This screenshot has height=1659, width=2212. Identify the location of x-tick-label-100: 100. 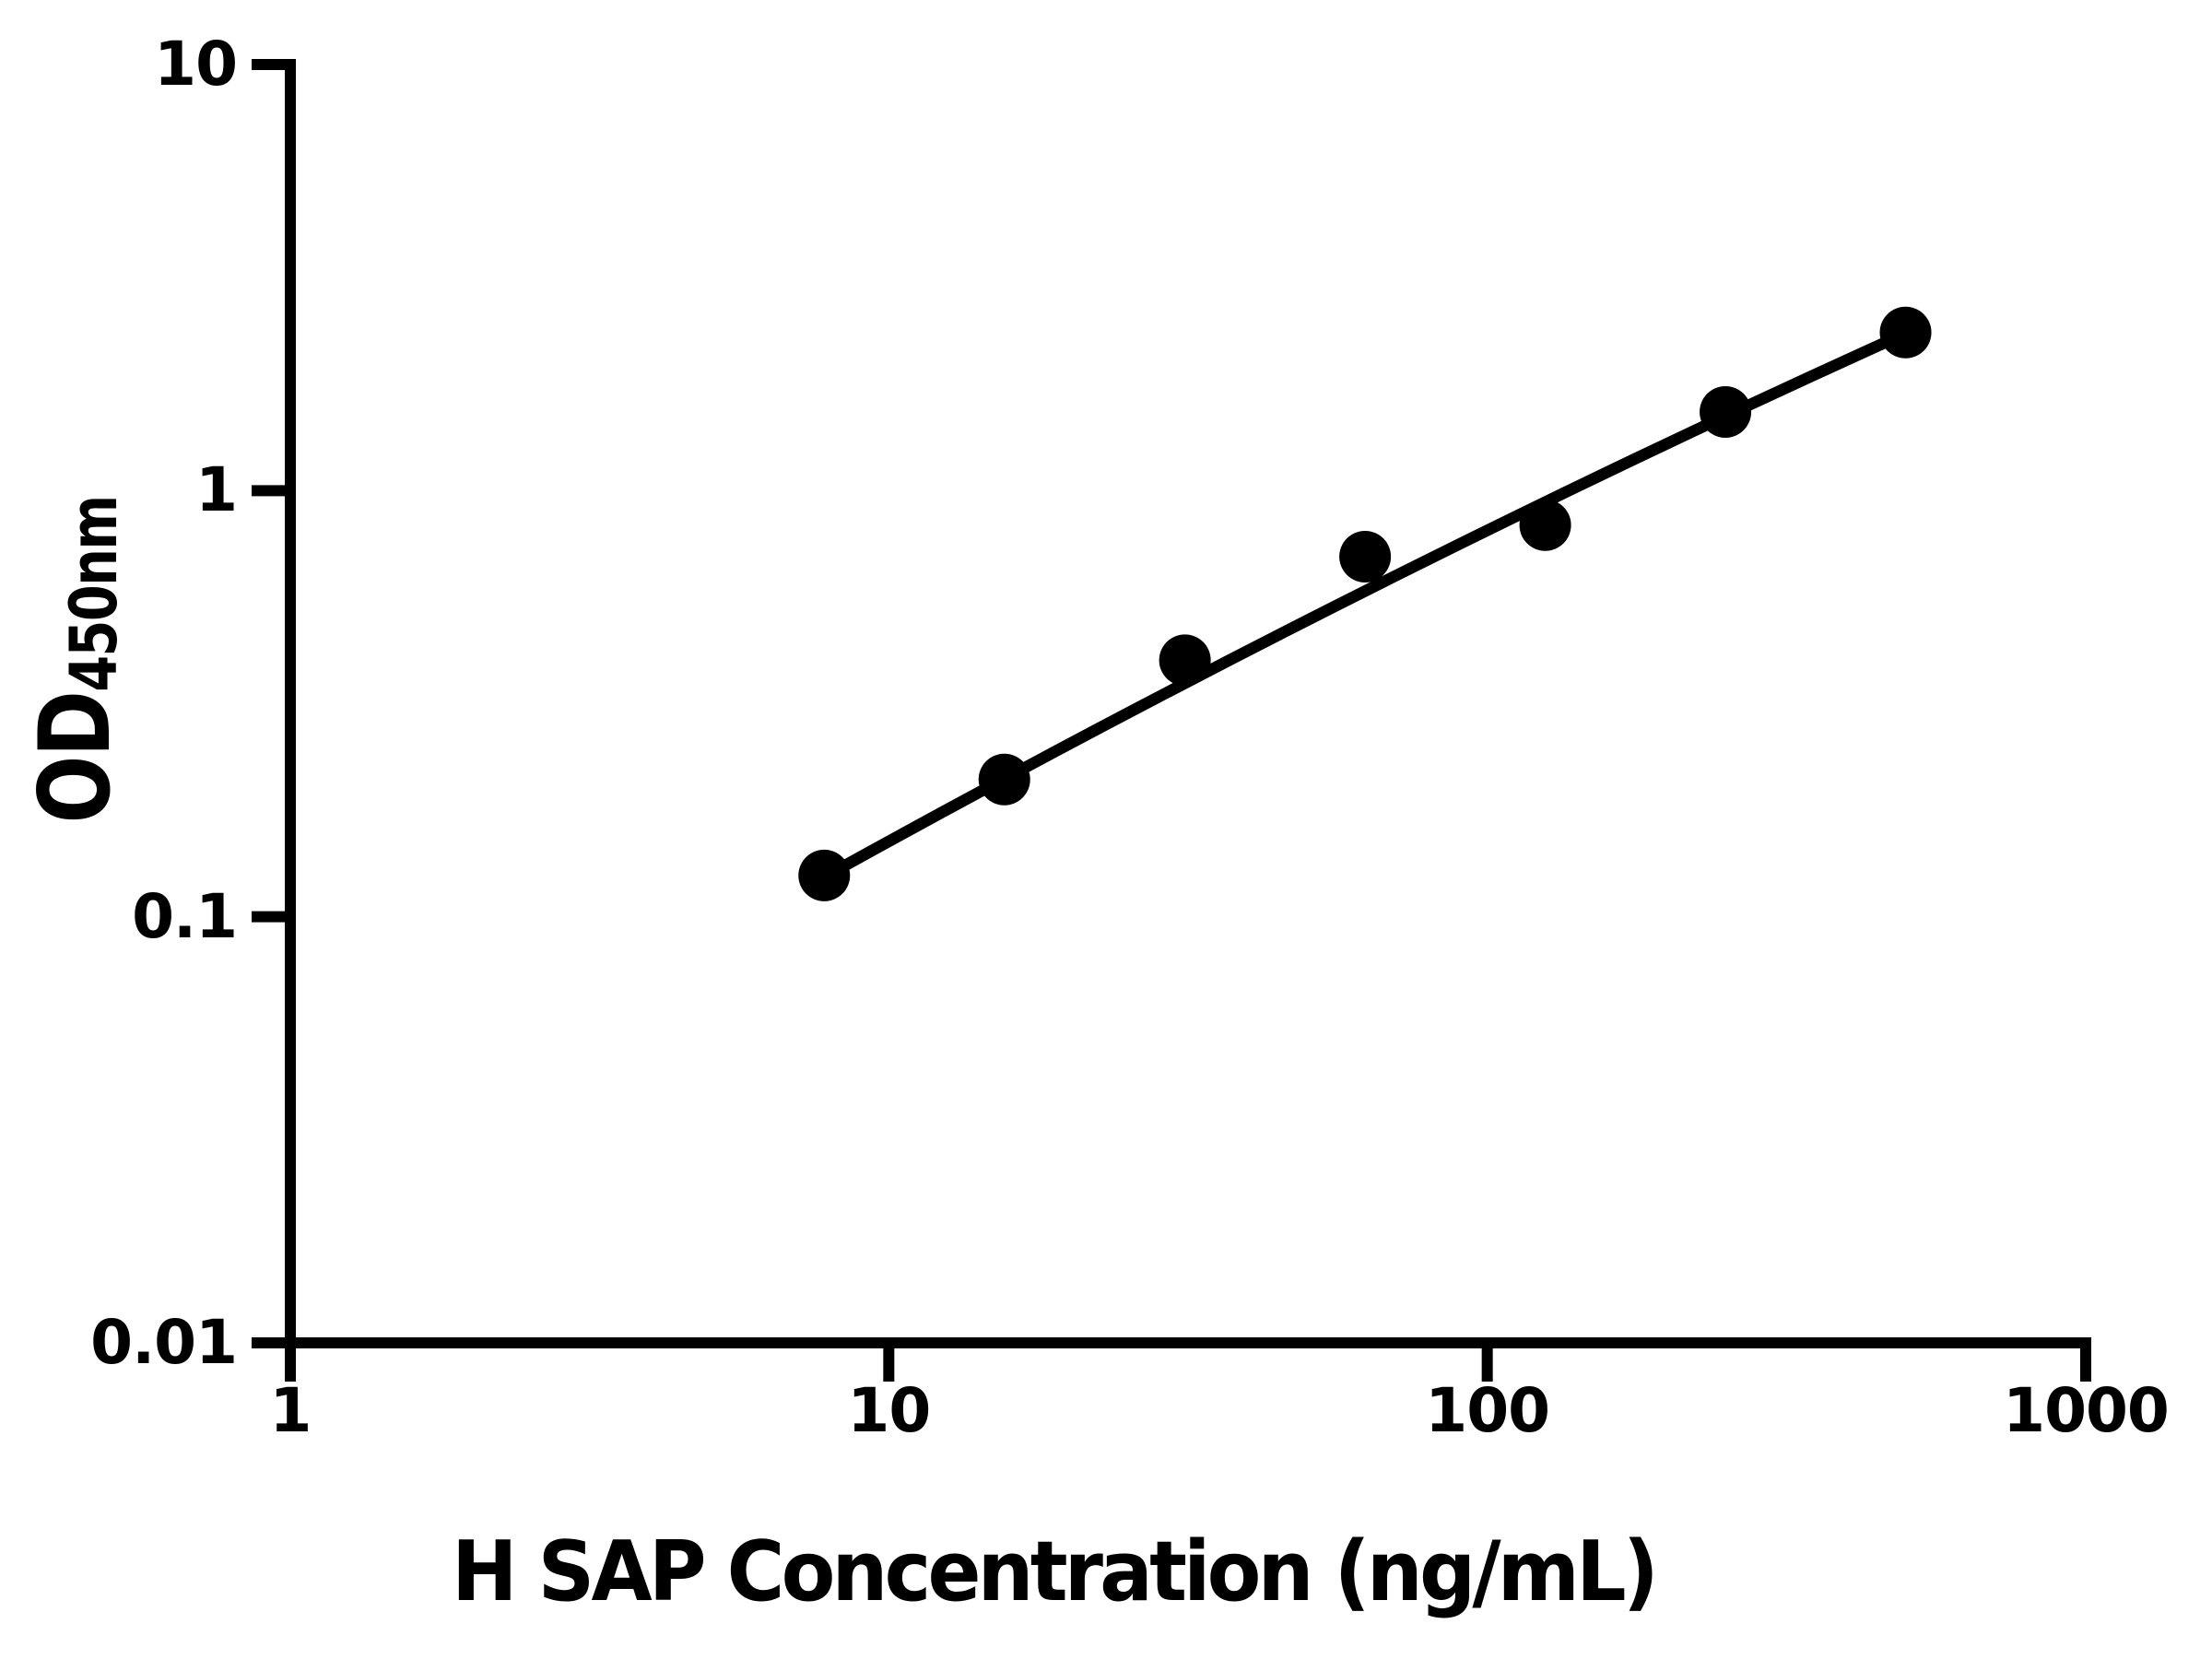
(1487, 1410).